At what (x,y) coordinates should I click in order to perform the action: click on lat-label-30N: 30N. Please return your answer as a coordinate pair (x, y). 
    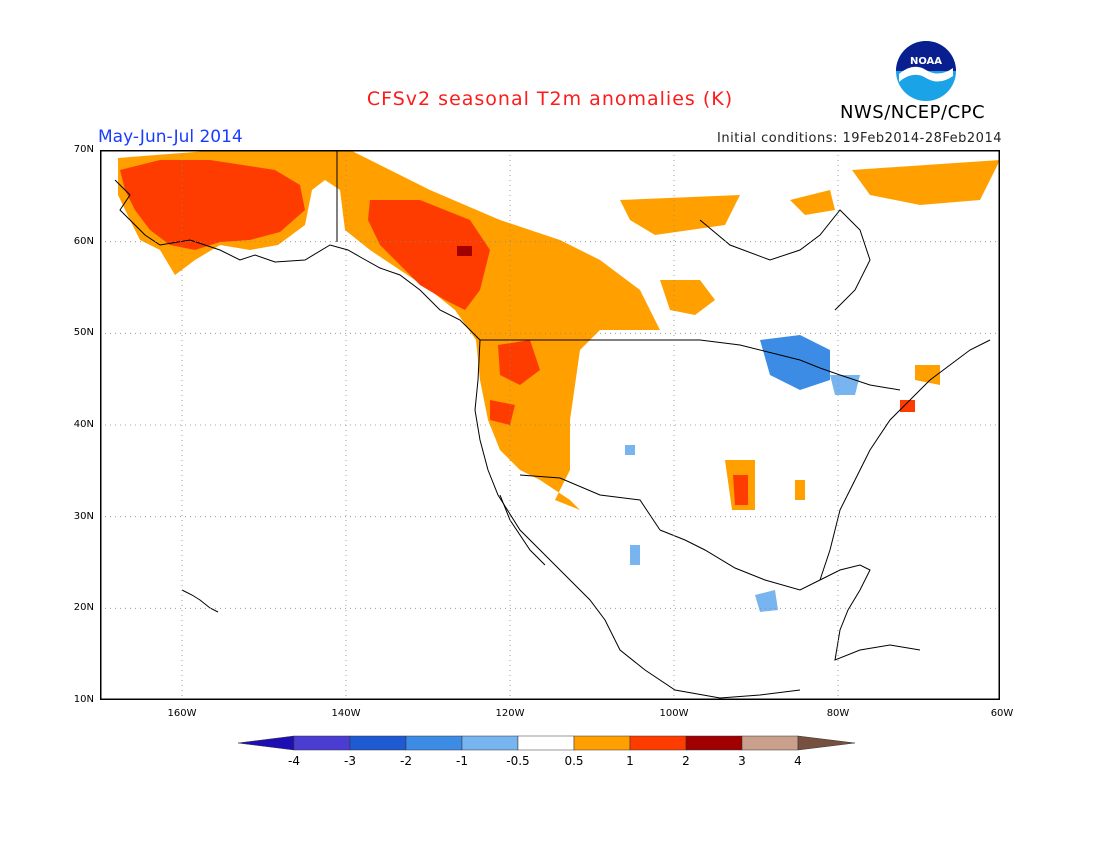
    Looking at the image, I should click on (83, 516).